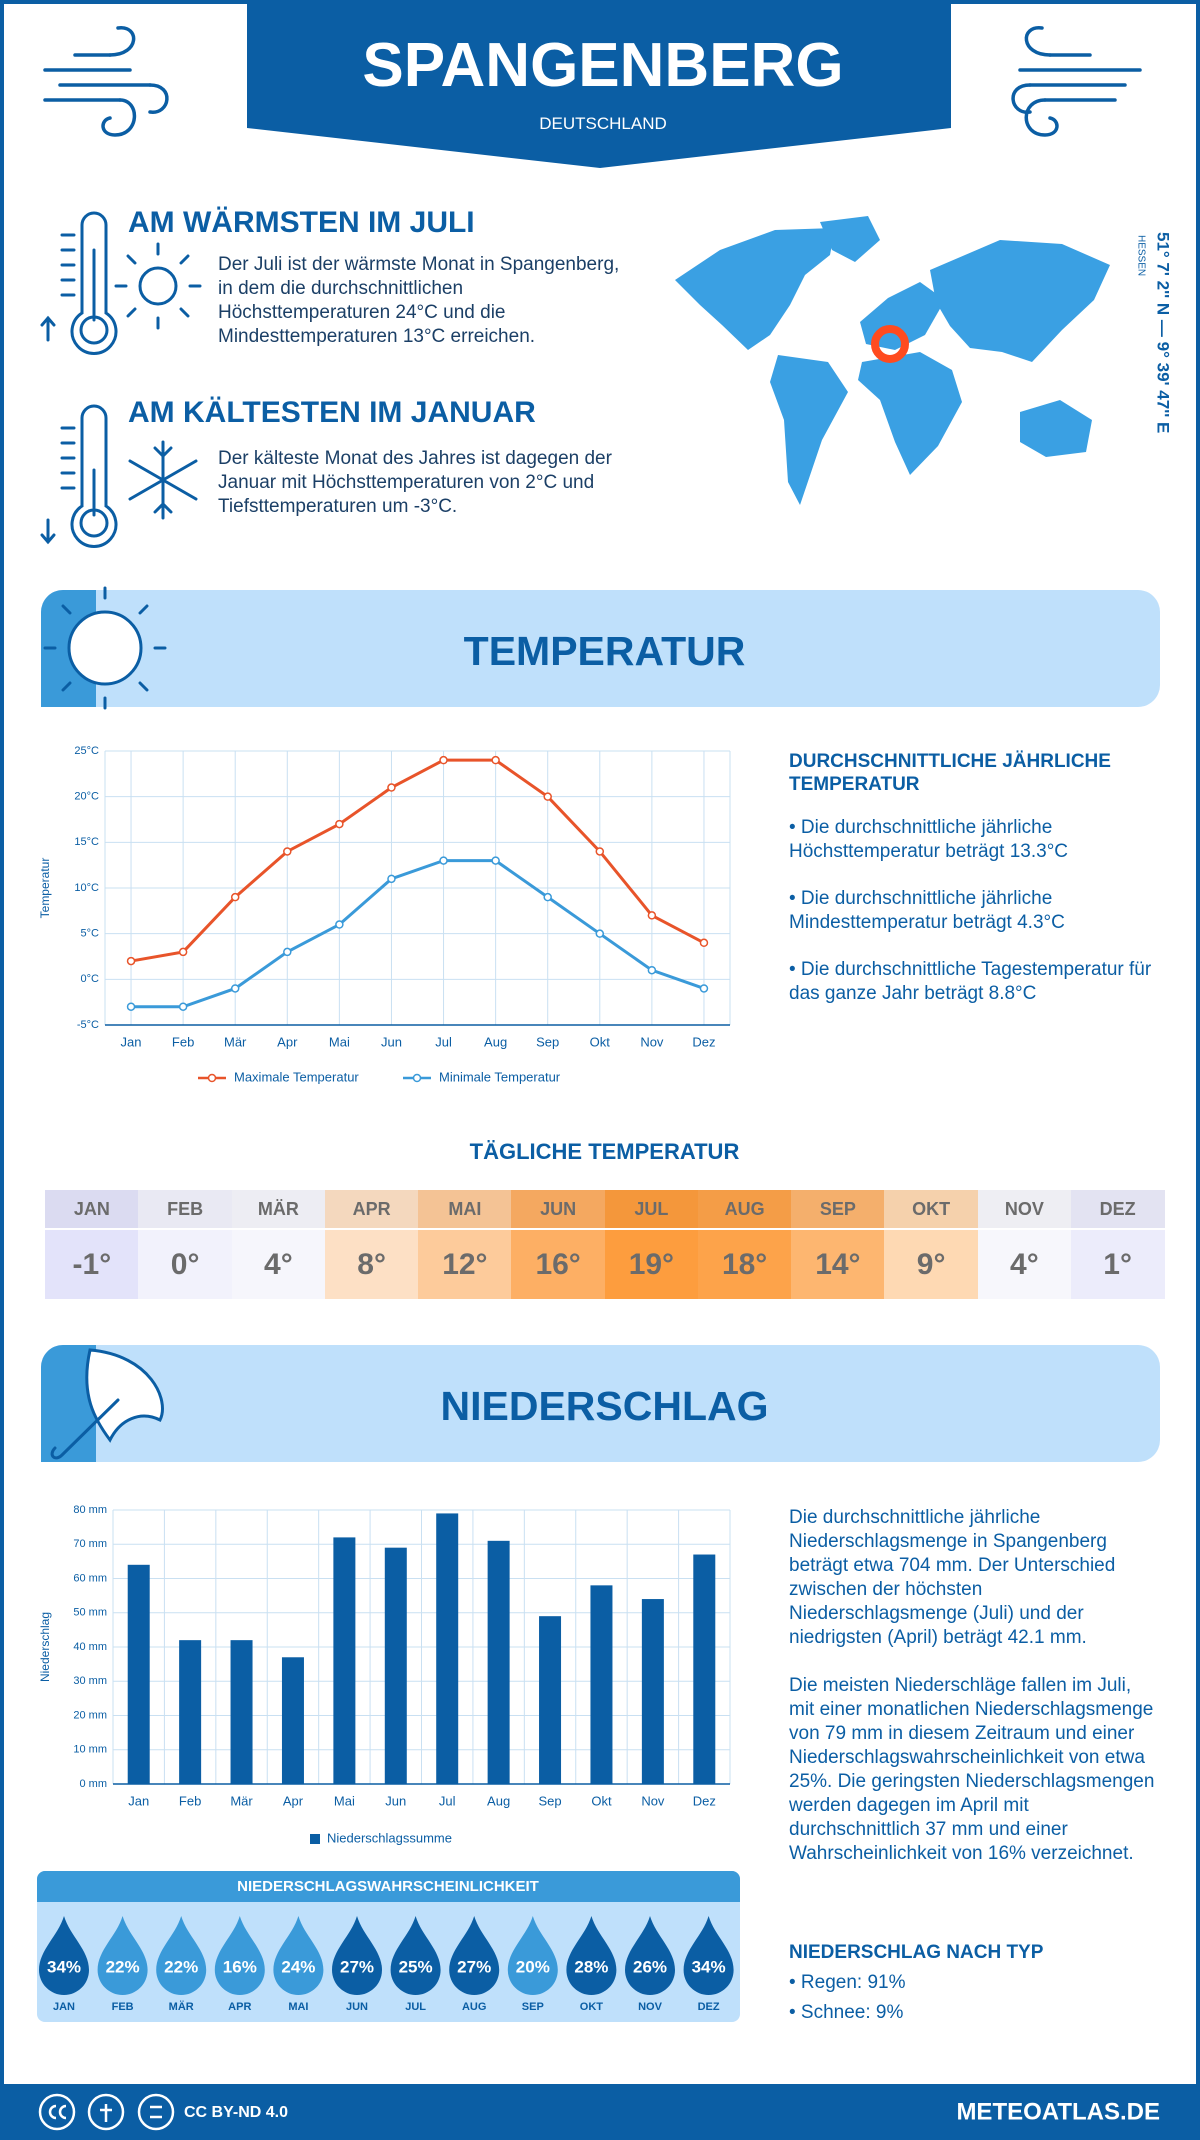 Image resolution: width=1200 pixels, height=2140 pixels. I want to click on title: SPANGENBERG, so click(603, 65).